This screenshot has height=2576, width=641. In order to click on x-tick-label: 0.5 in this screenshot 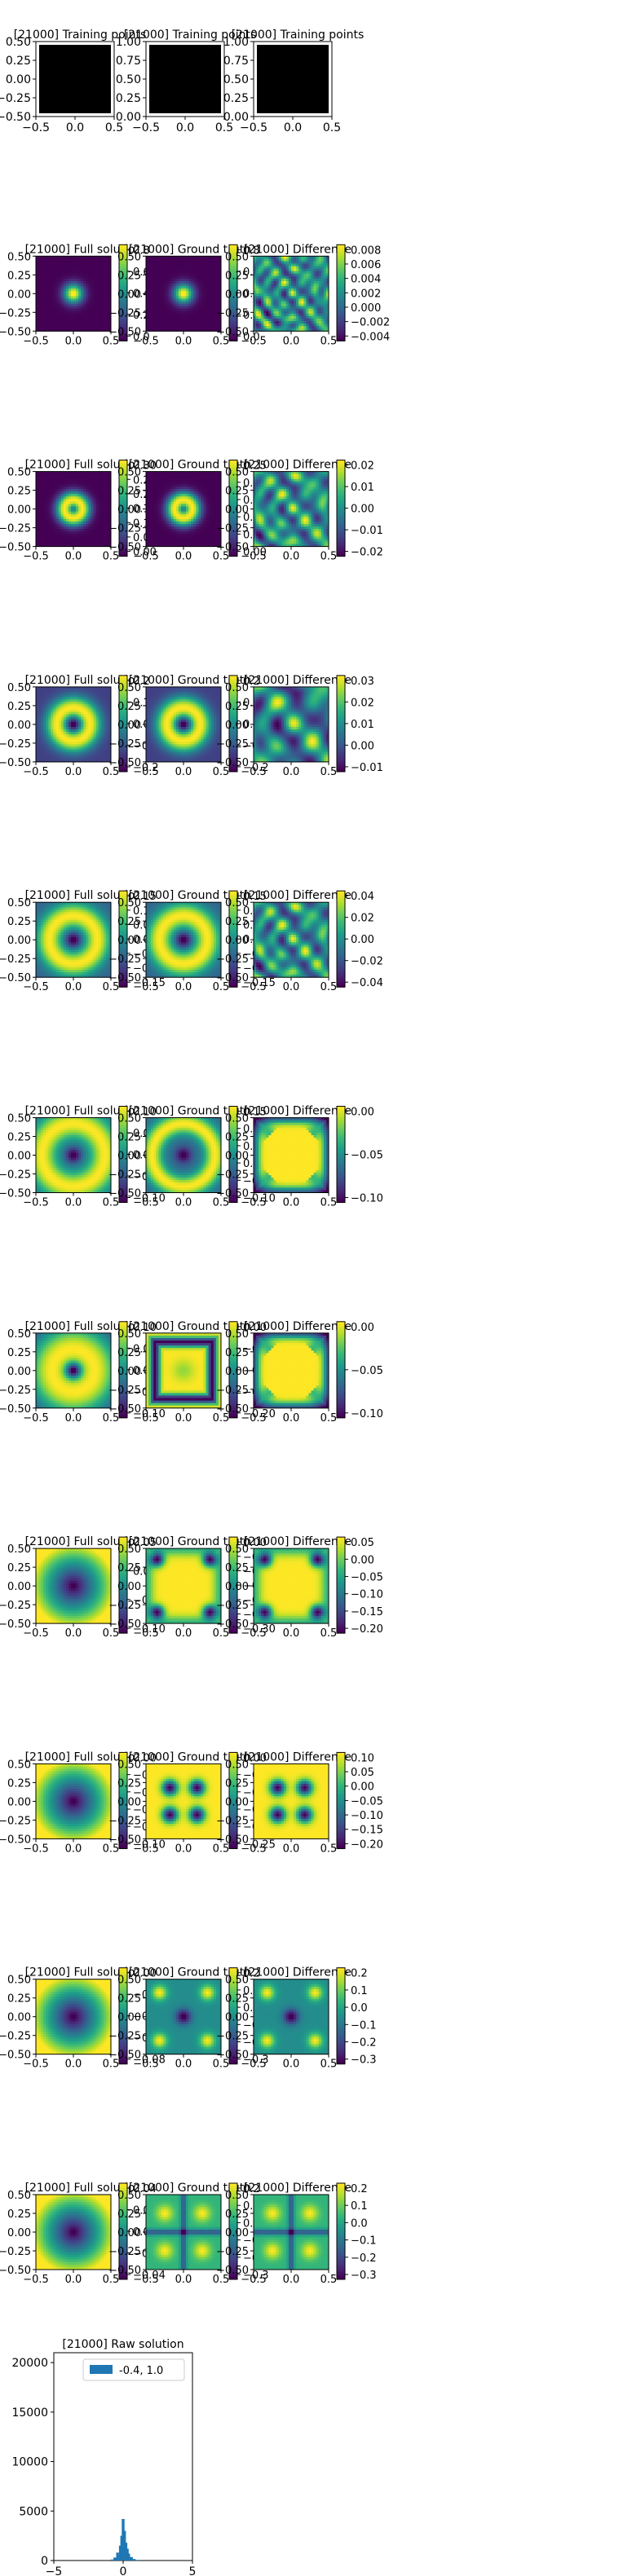, I will do `click(114, 128)`.